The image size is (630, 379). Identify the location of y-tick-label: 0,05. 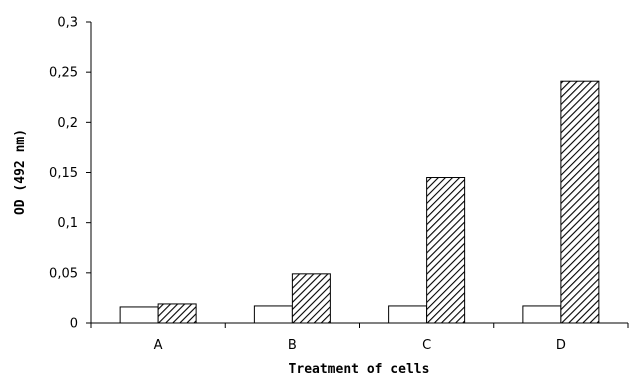
(63, 273).